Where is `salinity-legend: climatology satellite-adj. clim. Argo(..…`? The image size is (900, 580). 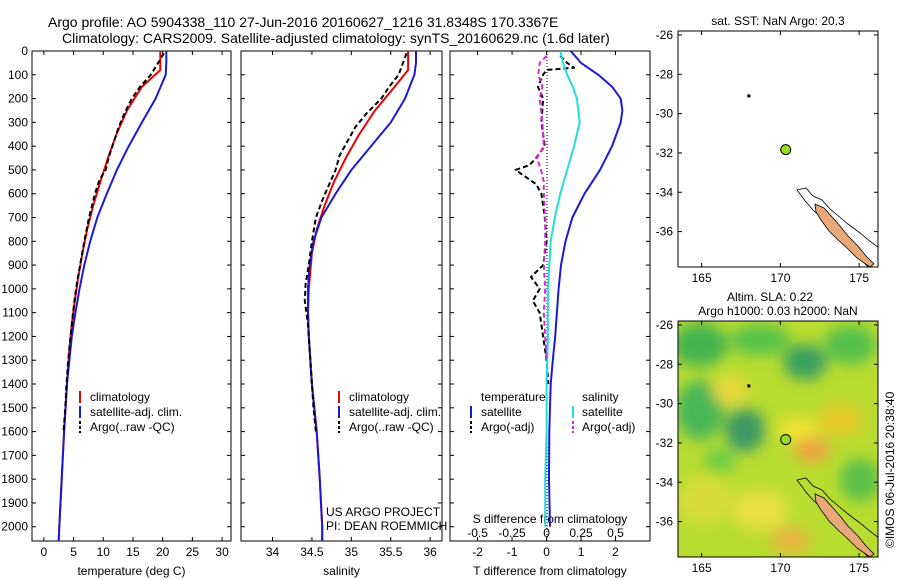
salinity-legend: climatology satellite-adj. clim. Argo(..… is located at coordinates (386, 461).